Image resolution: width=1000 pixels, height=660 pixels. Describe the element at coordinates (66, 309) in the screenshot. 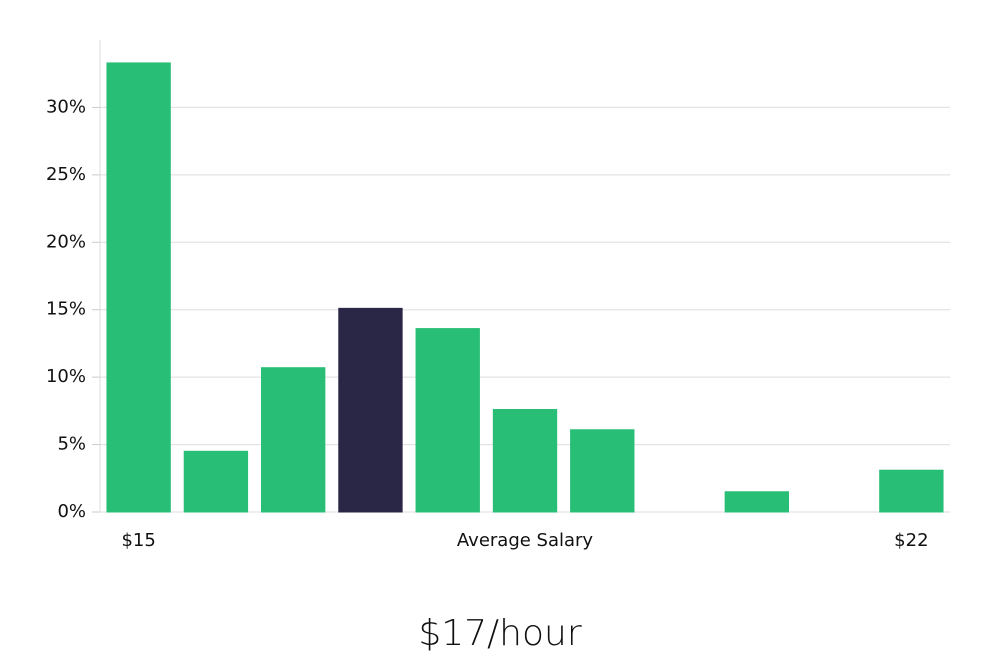

I see `y-tick-label: 15%` at that location.